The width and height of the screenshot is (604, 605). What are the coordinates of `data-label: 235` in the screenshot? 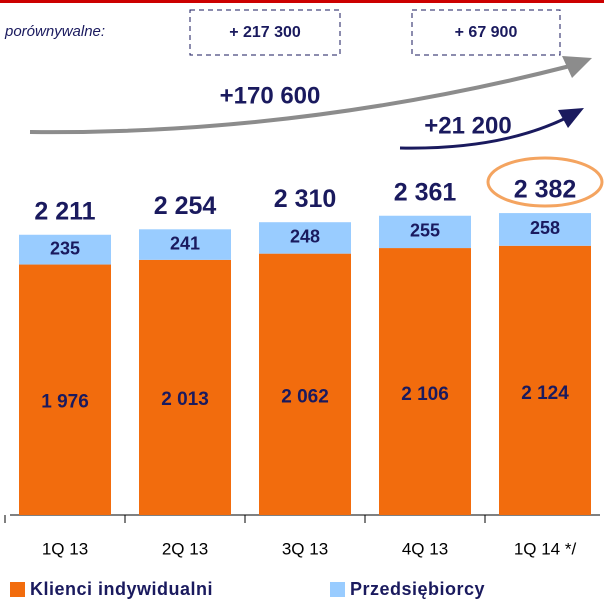 It's located at (65, 248).